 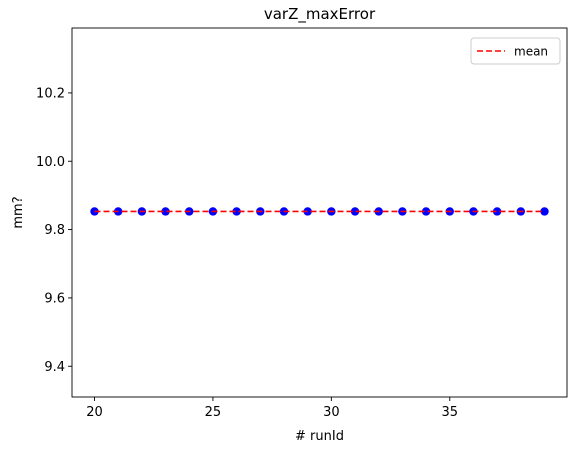 What do you see at coordinates (319, 436) in the screenshot?
I see `x-axis-label: # runId` at bounding box center [319, 436].